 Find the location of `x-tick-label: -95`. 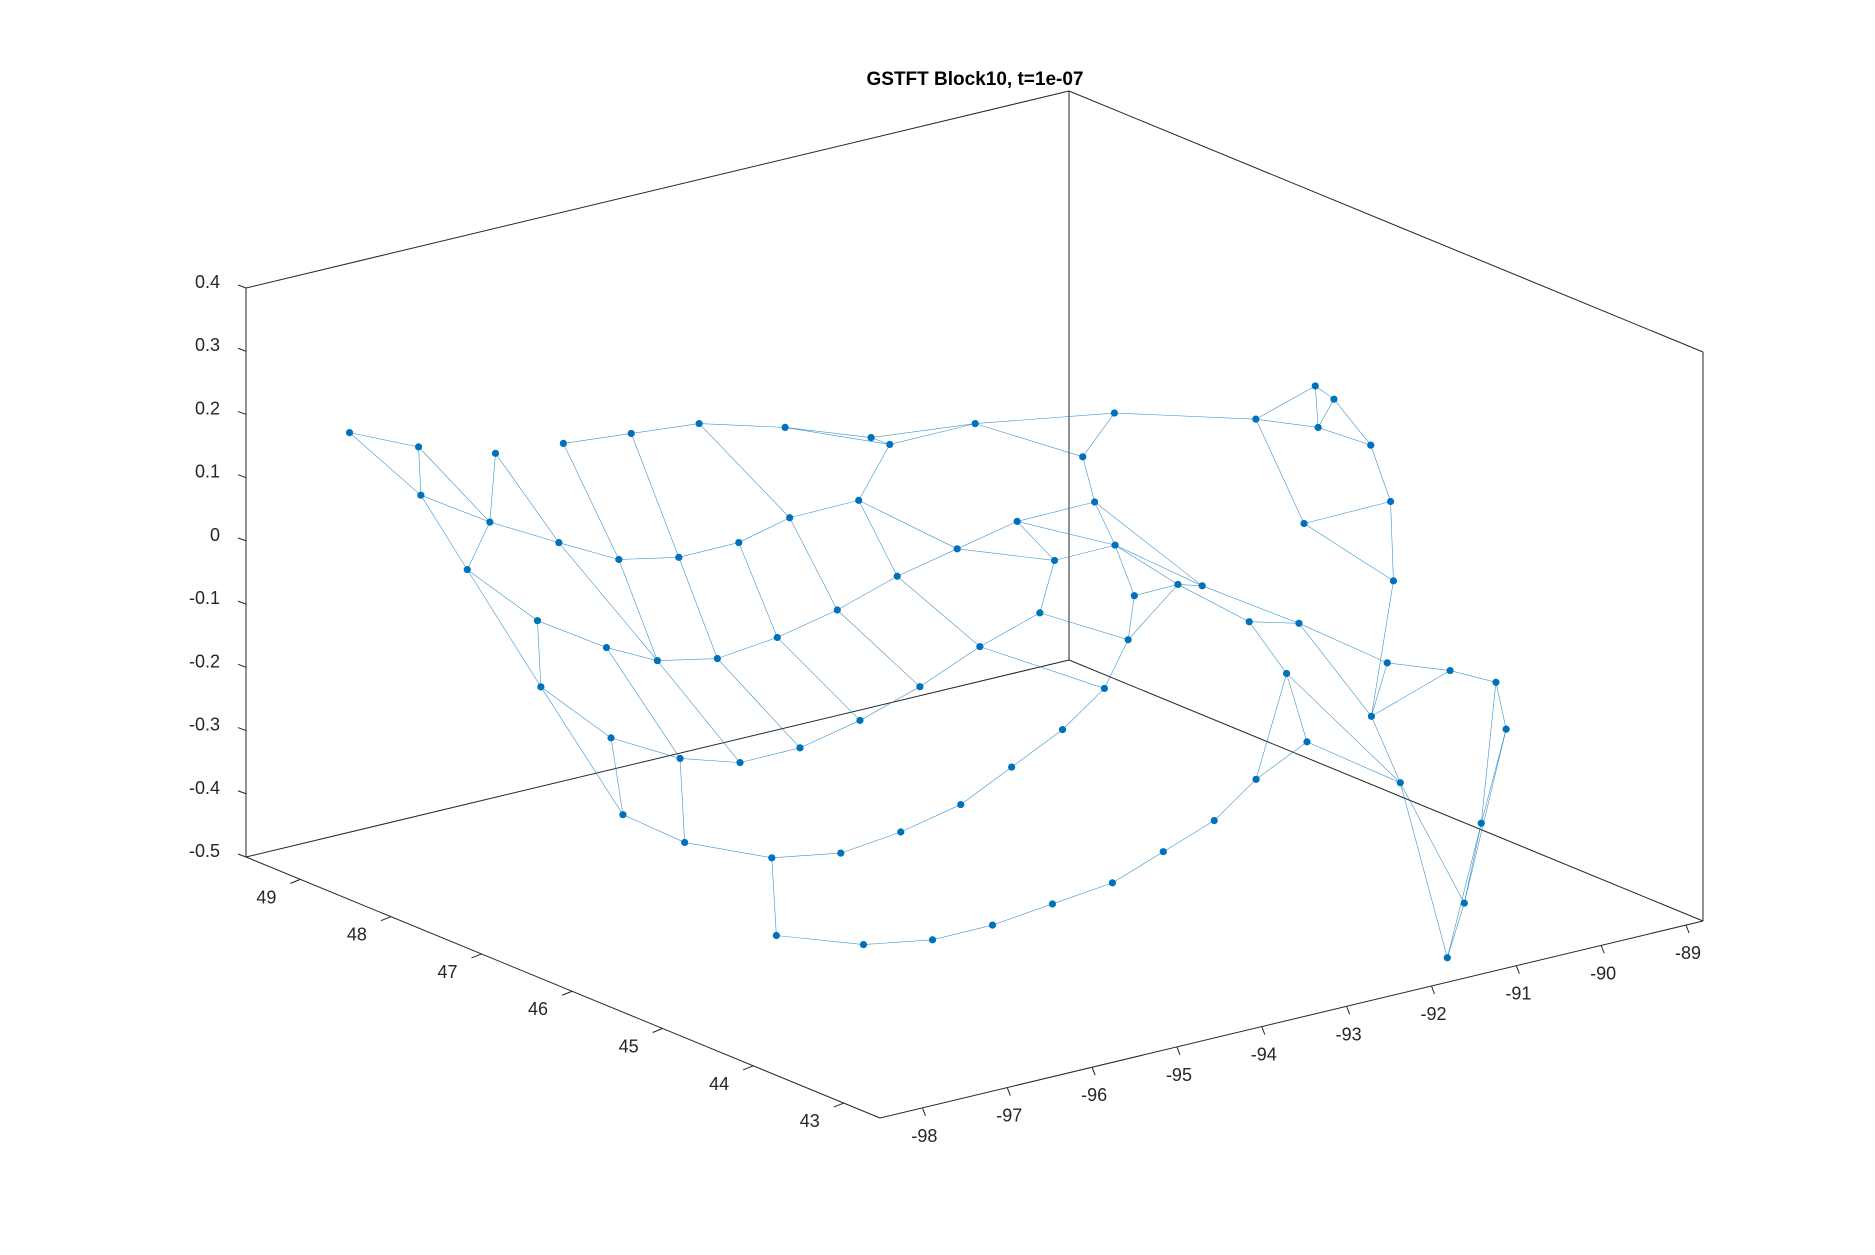

x-tick-label: -95 is located at coordinates (1179, 1075).